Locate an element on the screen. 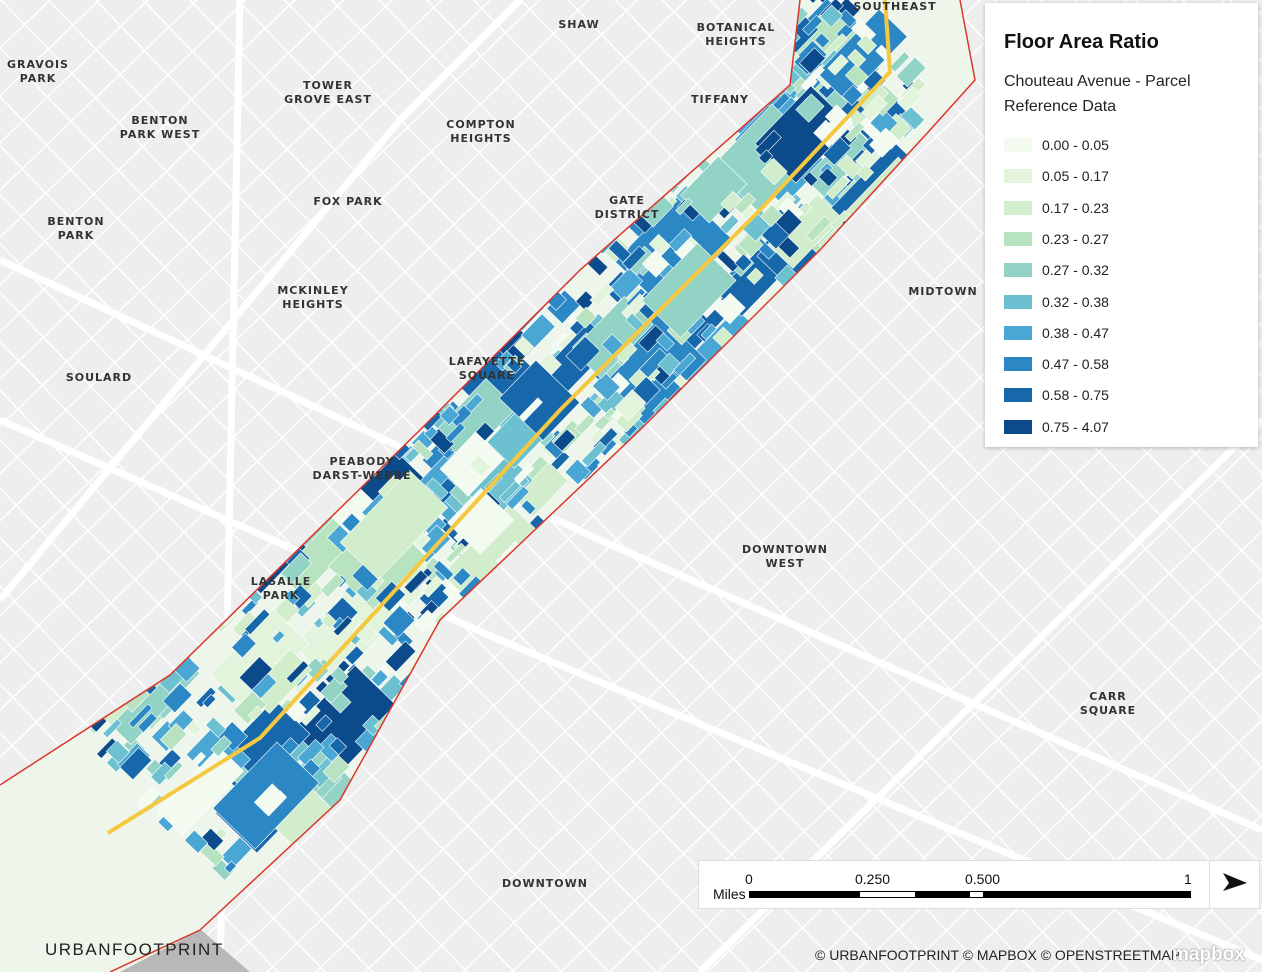  place-label: LASALLE PARK is located at coordinates (281, 588).